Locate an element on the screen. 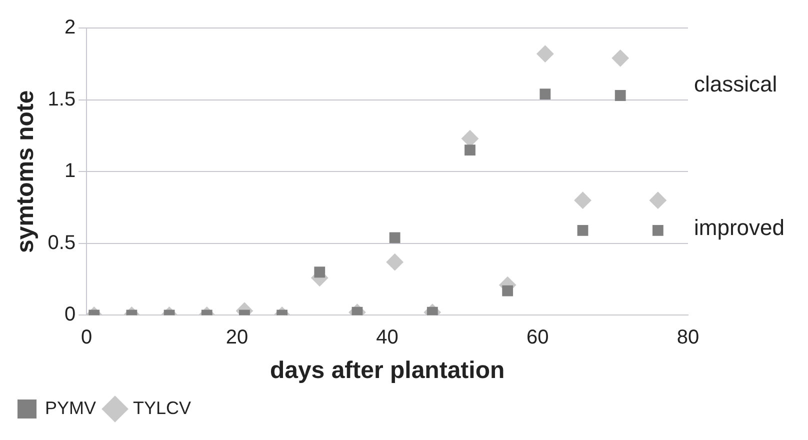  legend-label: PYMV is located at coordinates (70, 408).